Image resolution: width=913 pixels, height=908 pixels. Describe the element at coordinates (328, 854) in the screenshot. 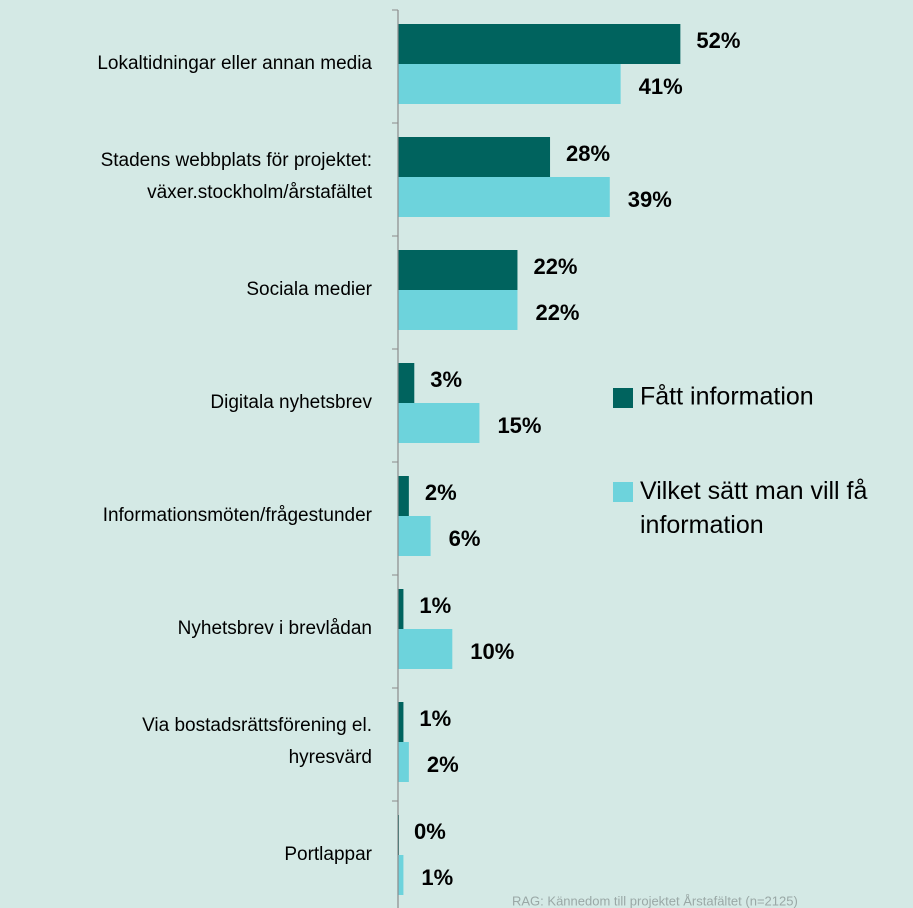

I see `y-tick-label: Portlappar` at that location.